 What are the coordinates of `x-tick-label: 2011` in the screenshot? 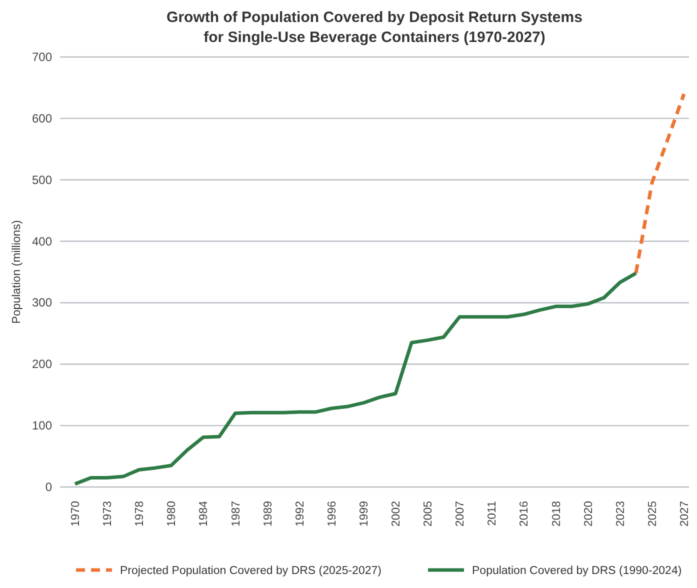 It's located at (492, 513).